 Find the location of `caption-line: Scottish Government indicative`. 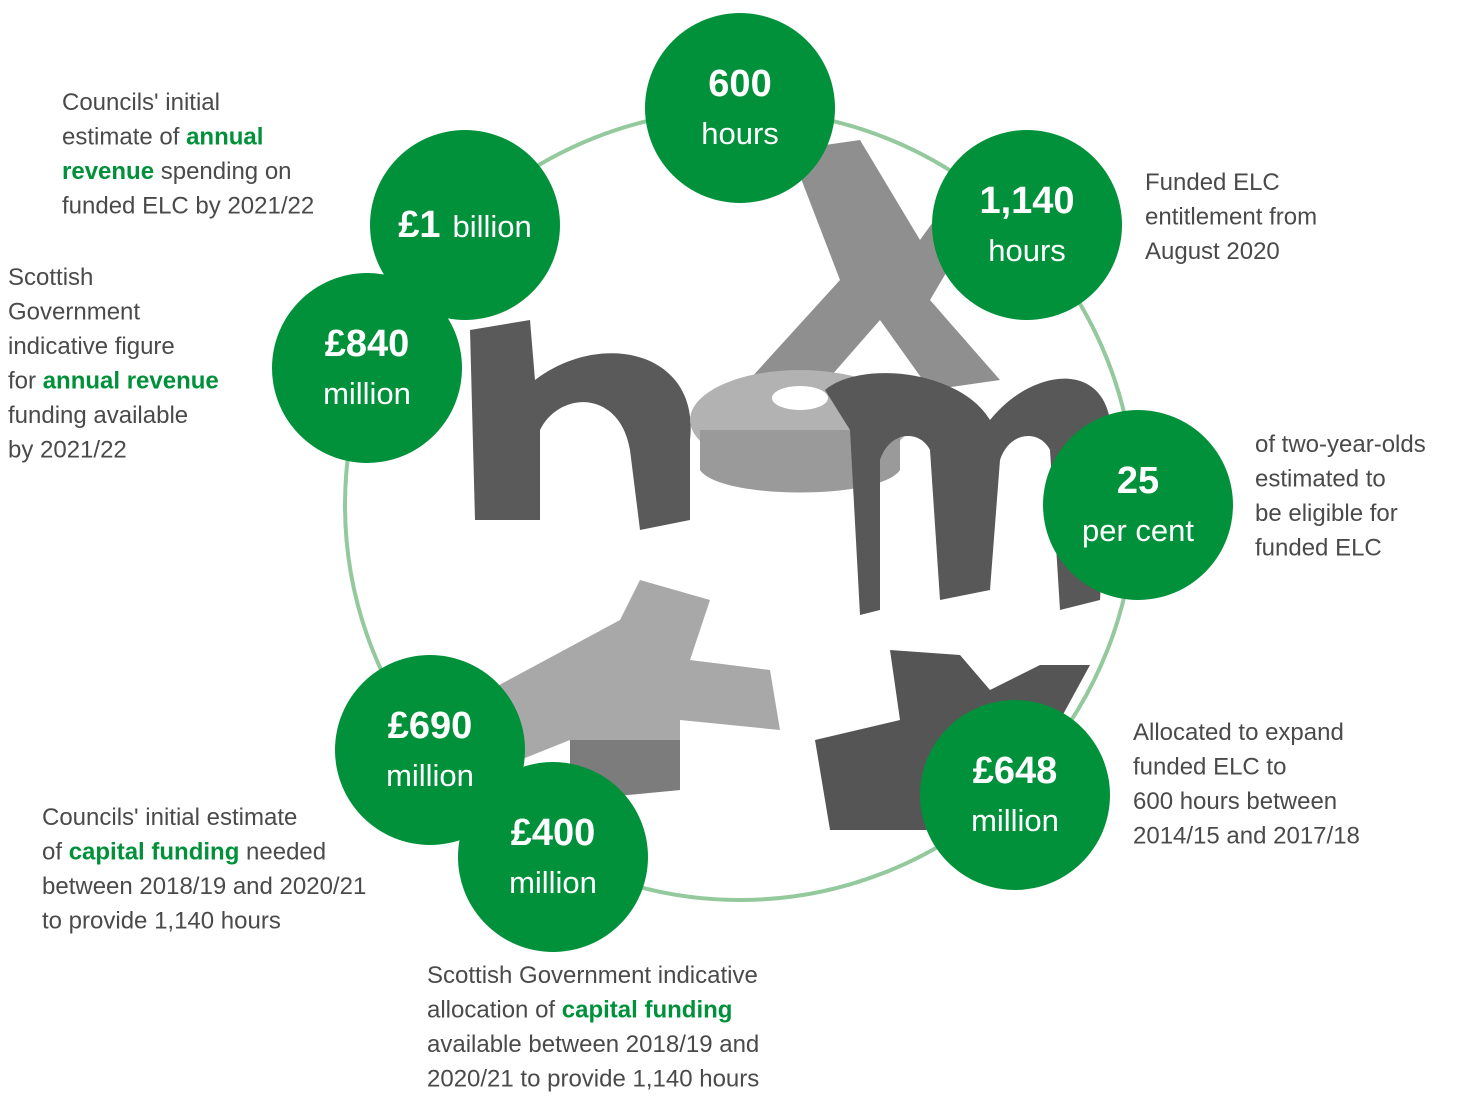

caption-line: Scottish Government indicative is located at coordinates (592, 975).